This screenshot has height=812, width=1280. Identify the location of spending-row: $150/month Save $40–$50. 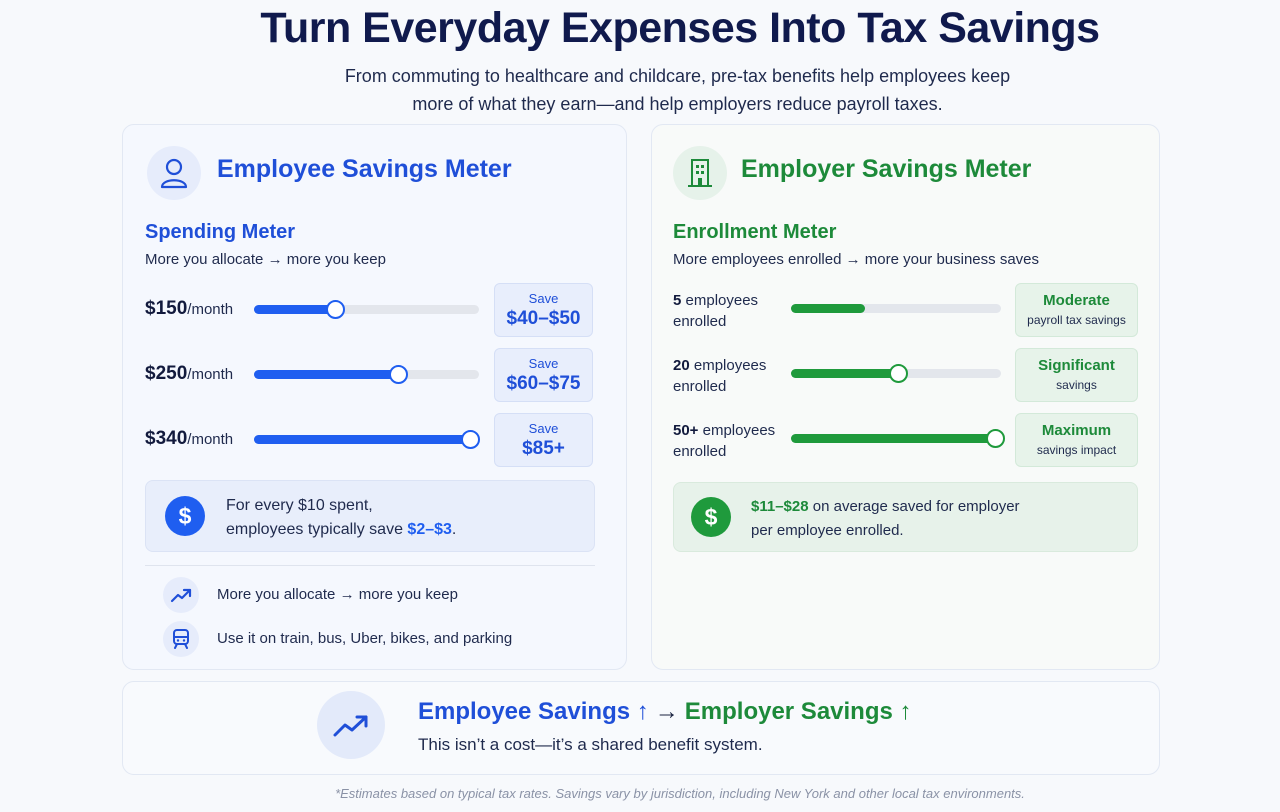
(374, 311).